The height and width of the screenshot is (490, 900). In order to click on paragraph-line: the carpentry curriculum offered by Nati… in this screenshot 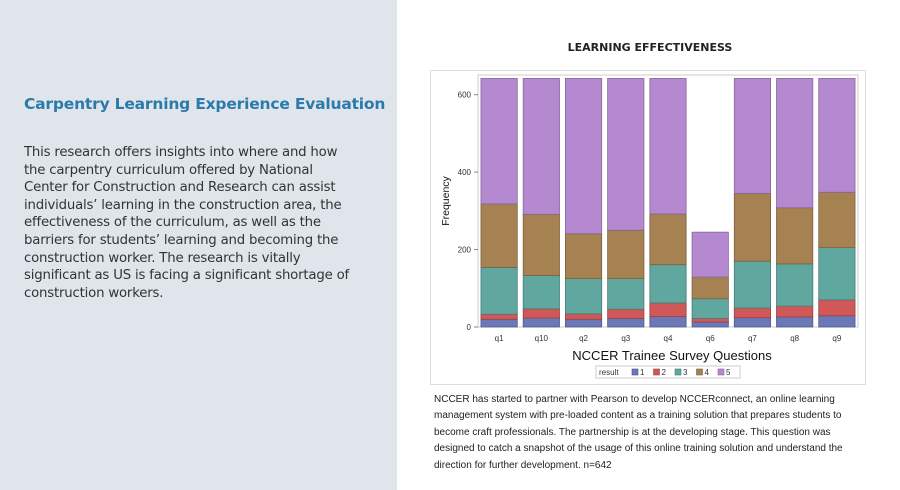, I will do `click(168, 170)`.